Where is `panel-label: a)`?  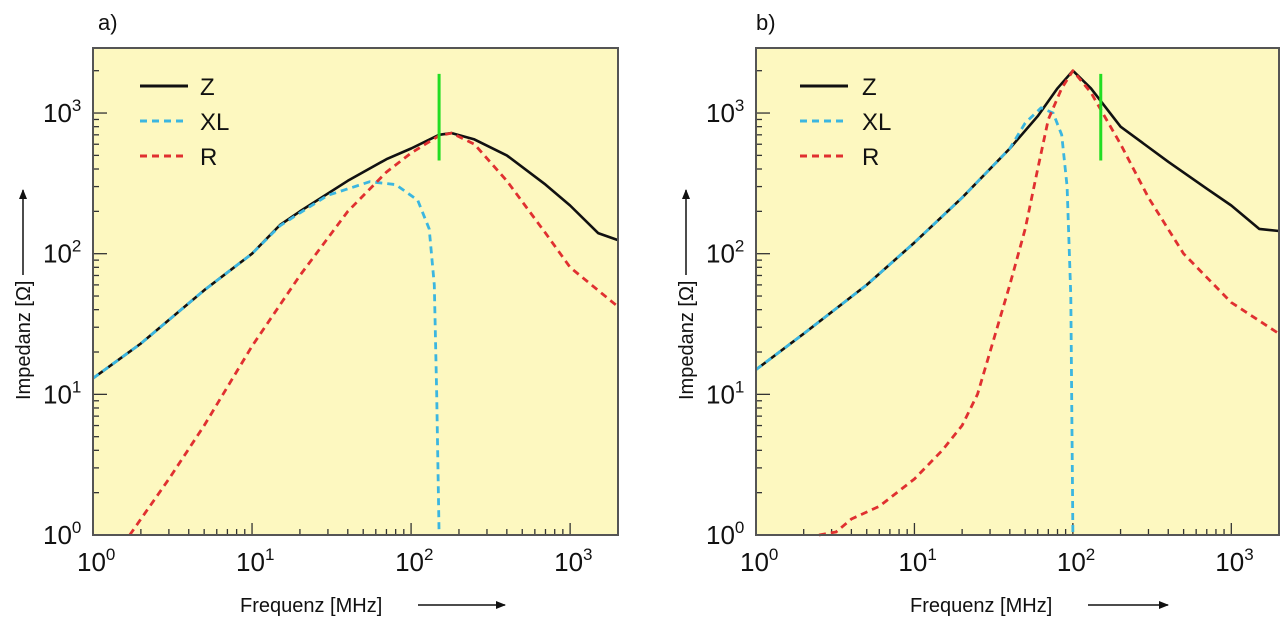
panel-label: a) is located at coordinates (108, 22).